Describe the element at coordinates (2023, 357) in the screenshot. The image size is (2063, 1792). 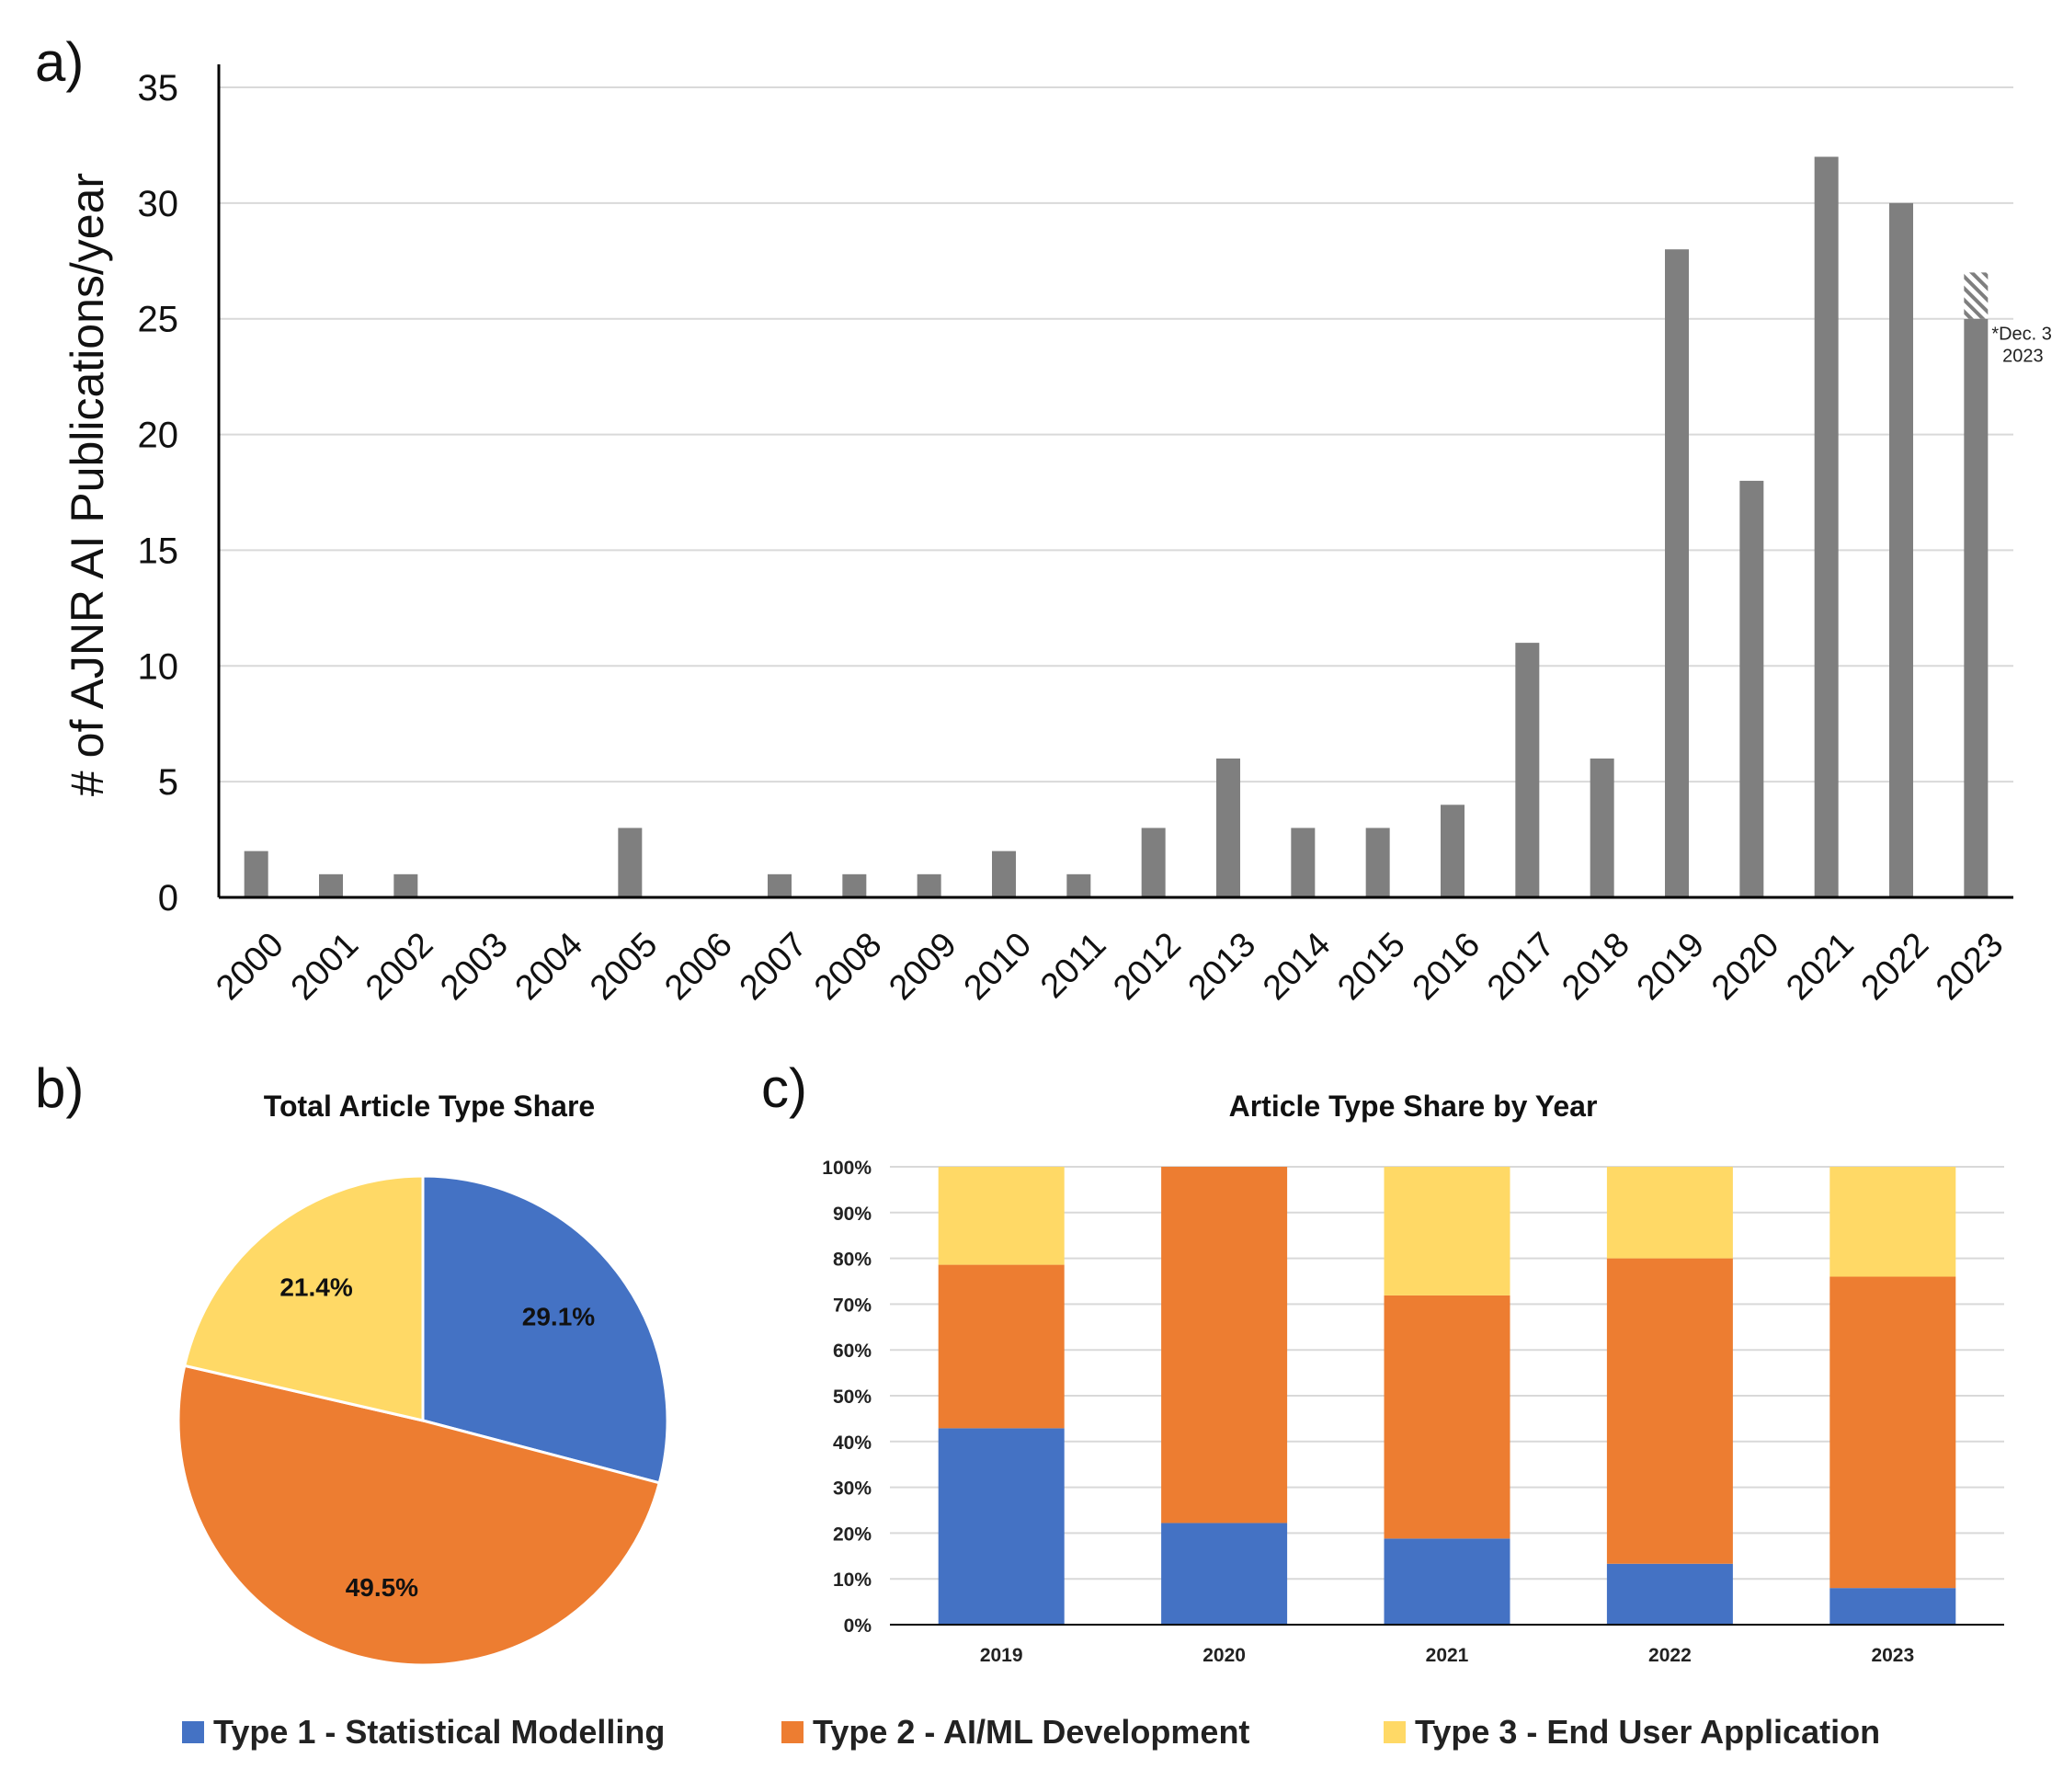
I see `annotation-note-line-2: 2023` at that location.